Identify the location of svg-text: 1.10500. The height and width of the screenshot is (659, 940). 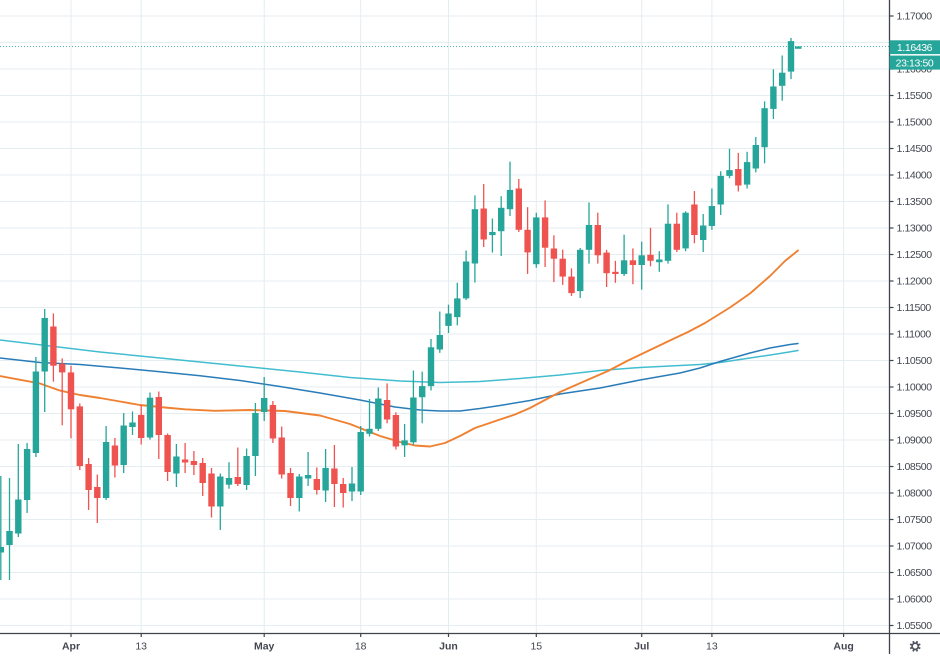
(915, 361).